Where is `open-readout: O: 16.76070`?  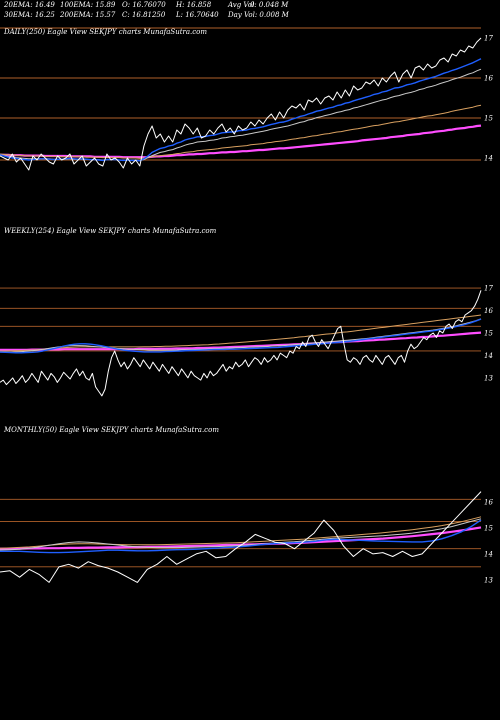 open-readout: O: 16.76070 is located at coordinates (144, 5).